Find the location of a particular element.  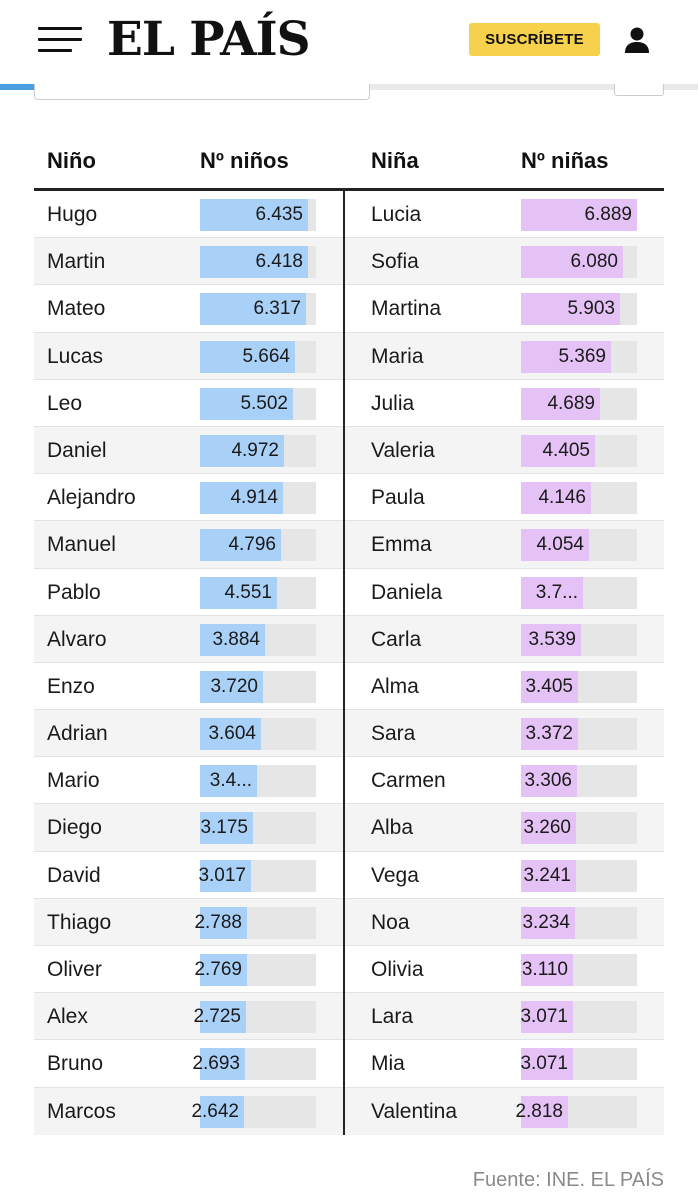

girl-count-track: 5.369 is located at coordinates (579, 356).